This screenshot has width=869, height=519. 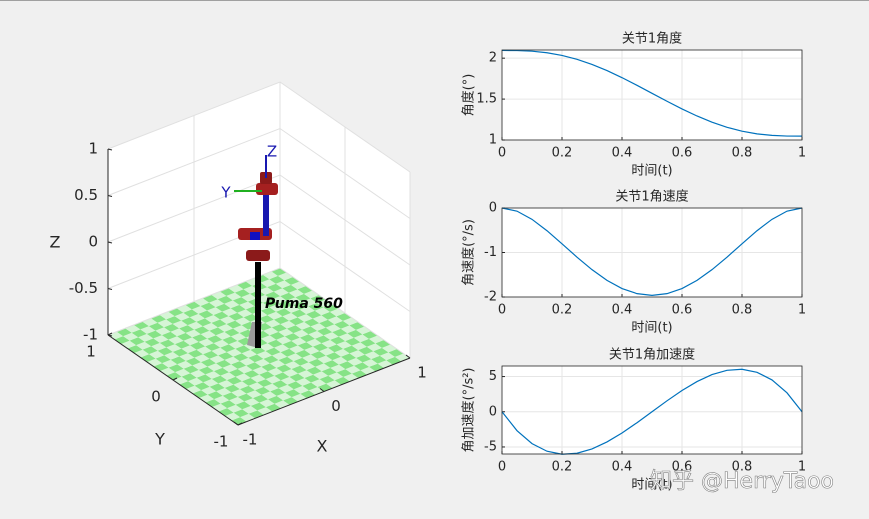 I want to click on x-axis-label: 时间(t), so click(x=651, y=485).